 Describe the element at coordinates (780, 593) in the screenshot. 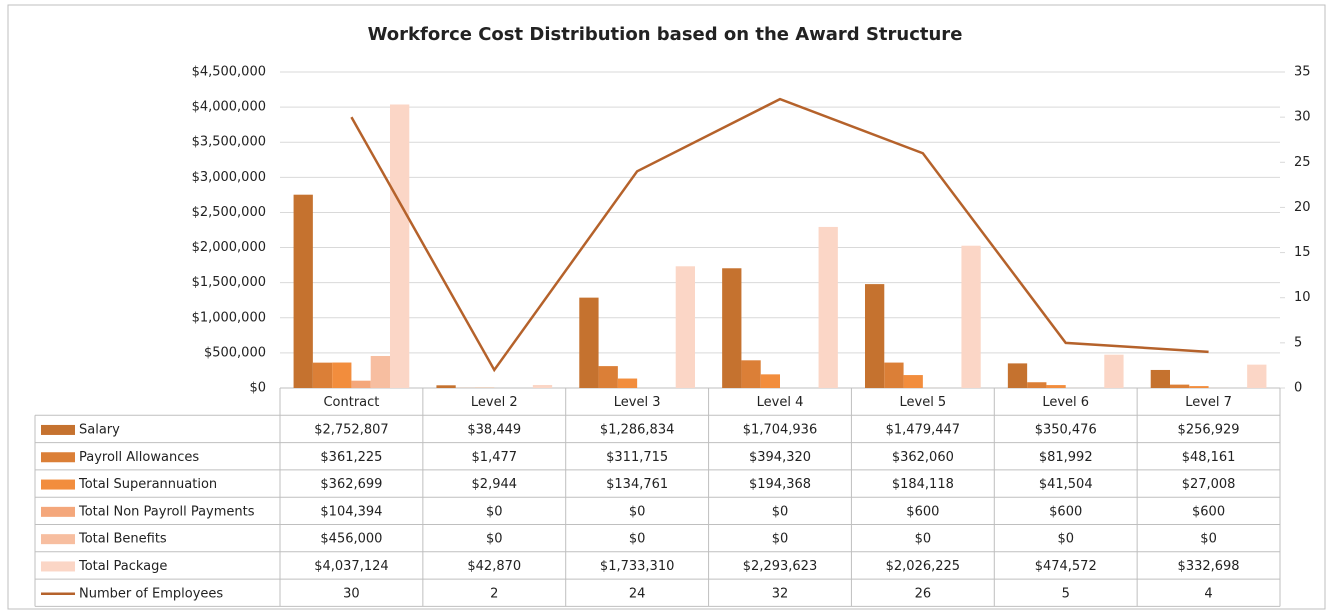

I see `table-cell: 32` at that location.